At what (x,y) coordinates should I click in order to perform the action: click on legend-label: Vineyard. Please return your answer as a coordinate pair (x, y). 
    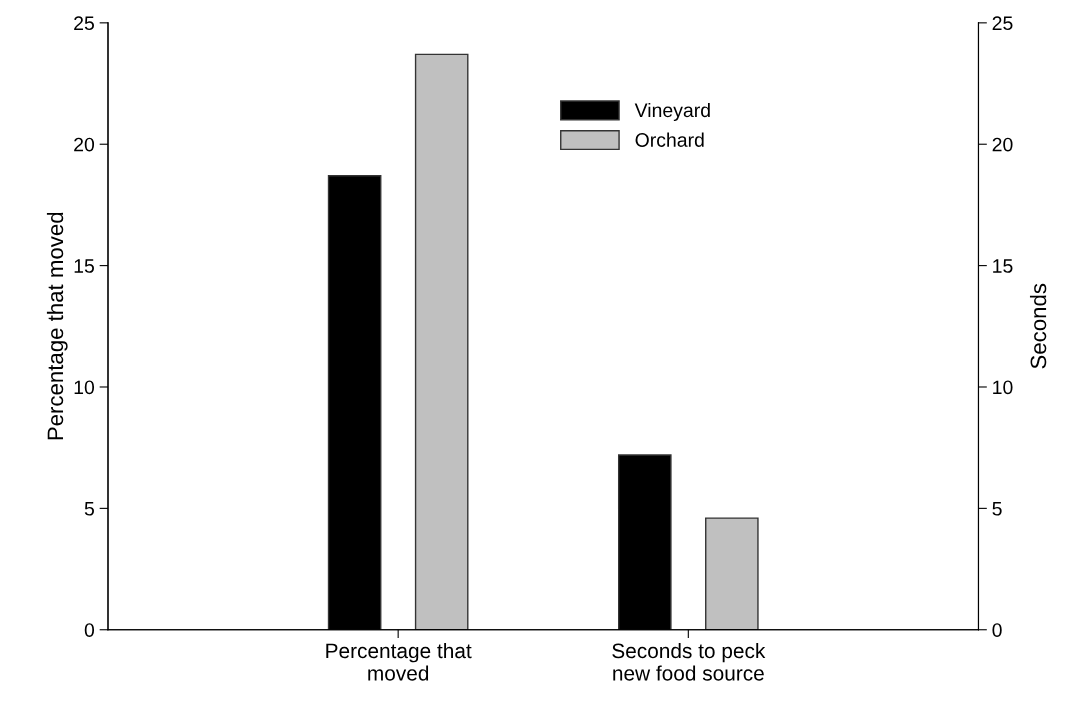
    Looking at the image, I should click on (672, 112).